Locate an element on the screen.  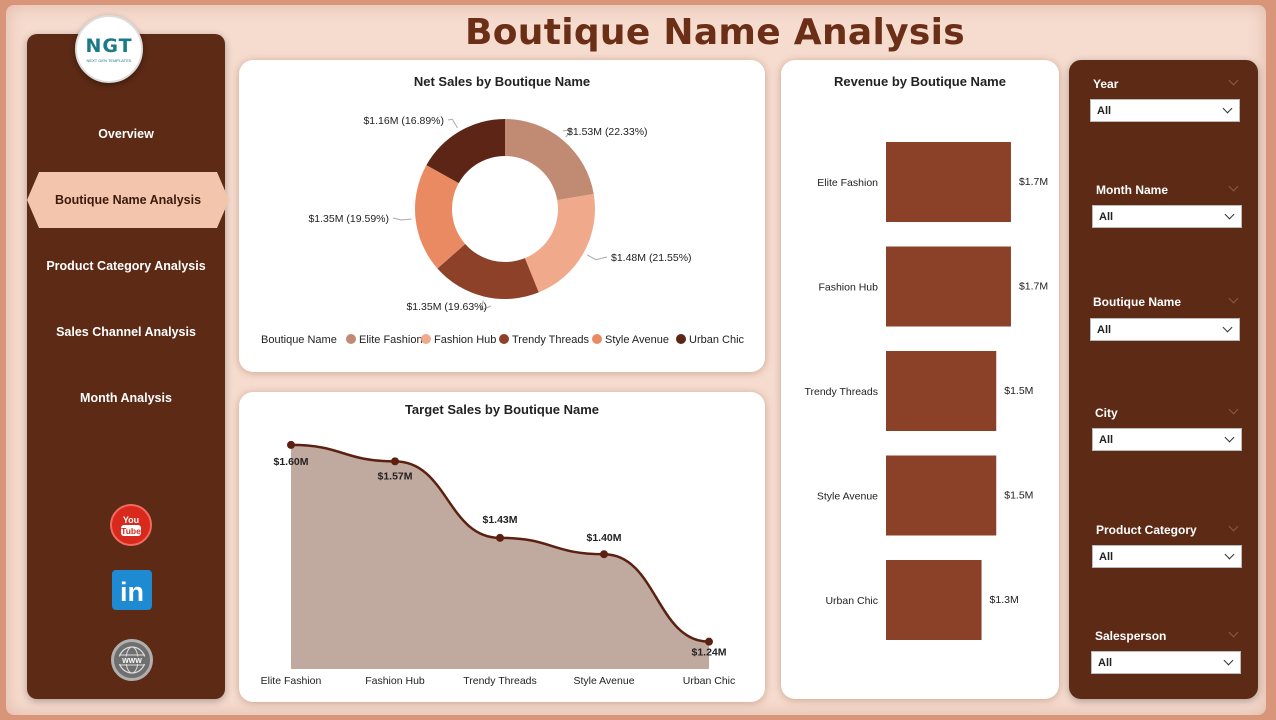
area-x-tick-label: Trendy Threads is located at coordinates (500, 681).